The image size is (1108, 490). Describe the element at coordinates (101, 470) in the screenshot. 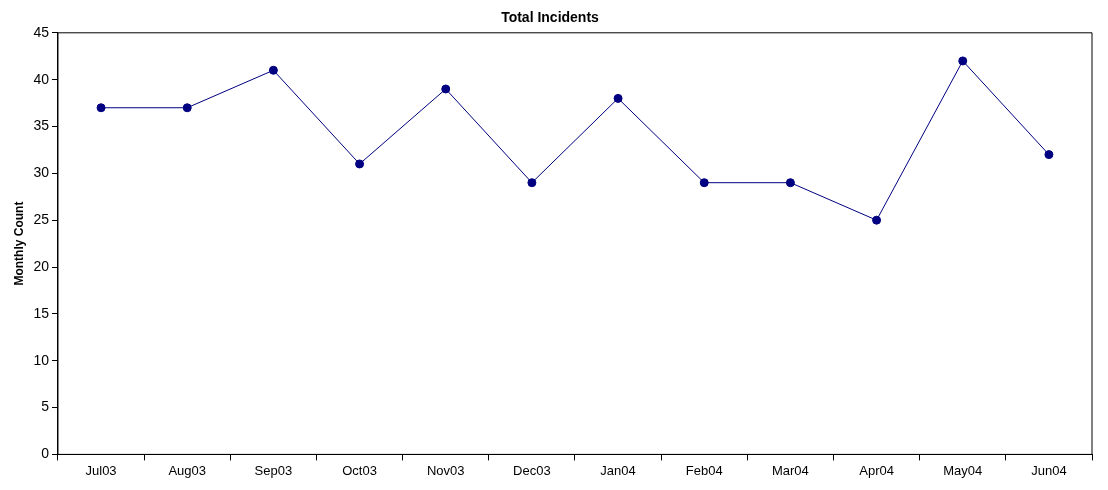

I see `x-tick-label: Jul03` at that location.